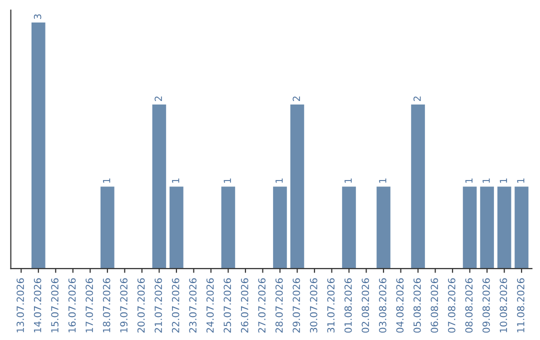 Image resolution: width=540 pixels, height=340 pixels. What do you see at coordinates (279, 305) in the screenshot?
I see `x-tick-label: 28.07.2026` at bounding box center [279, 305].